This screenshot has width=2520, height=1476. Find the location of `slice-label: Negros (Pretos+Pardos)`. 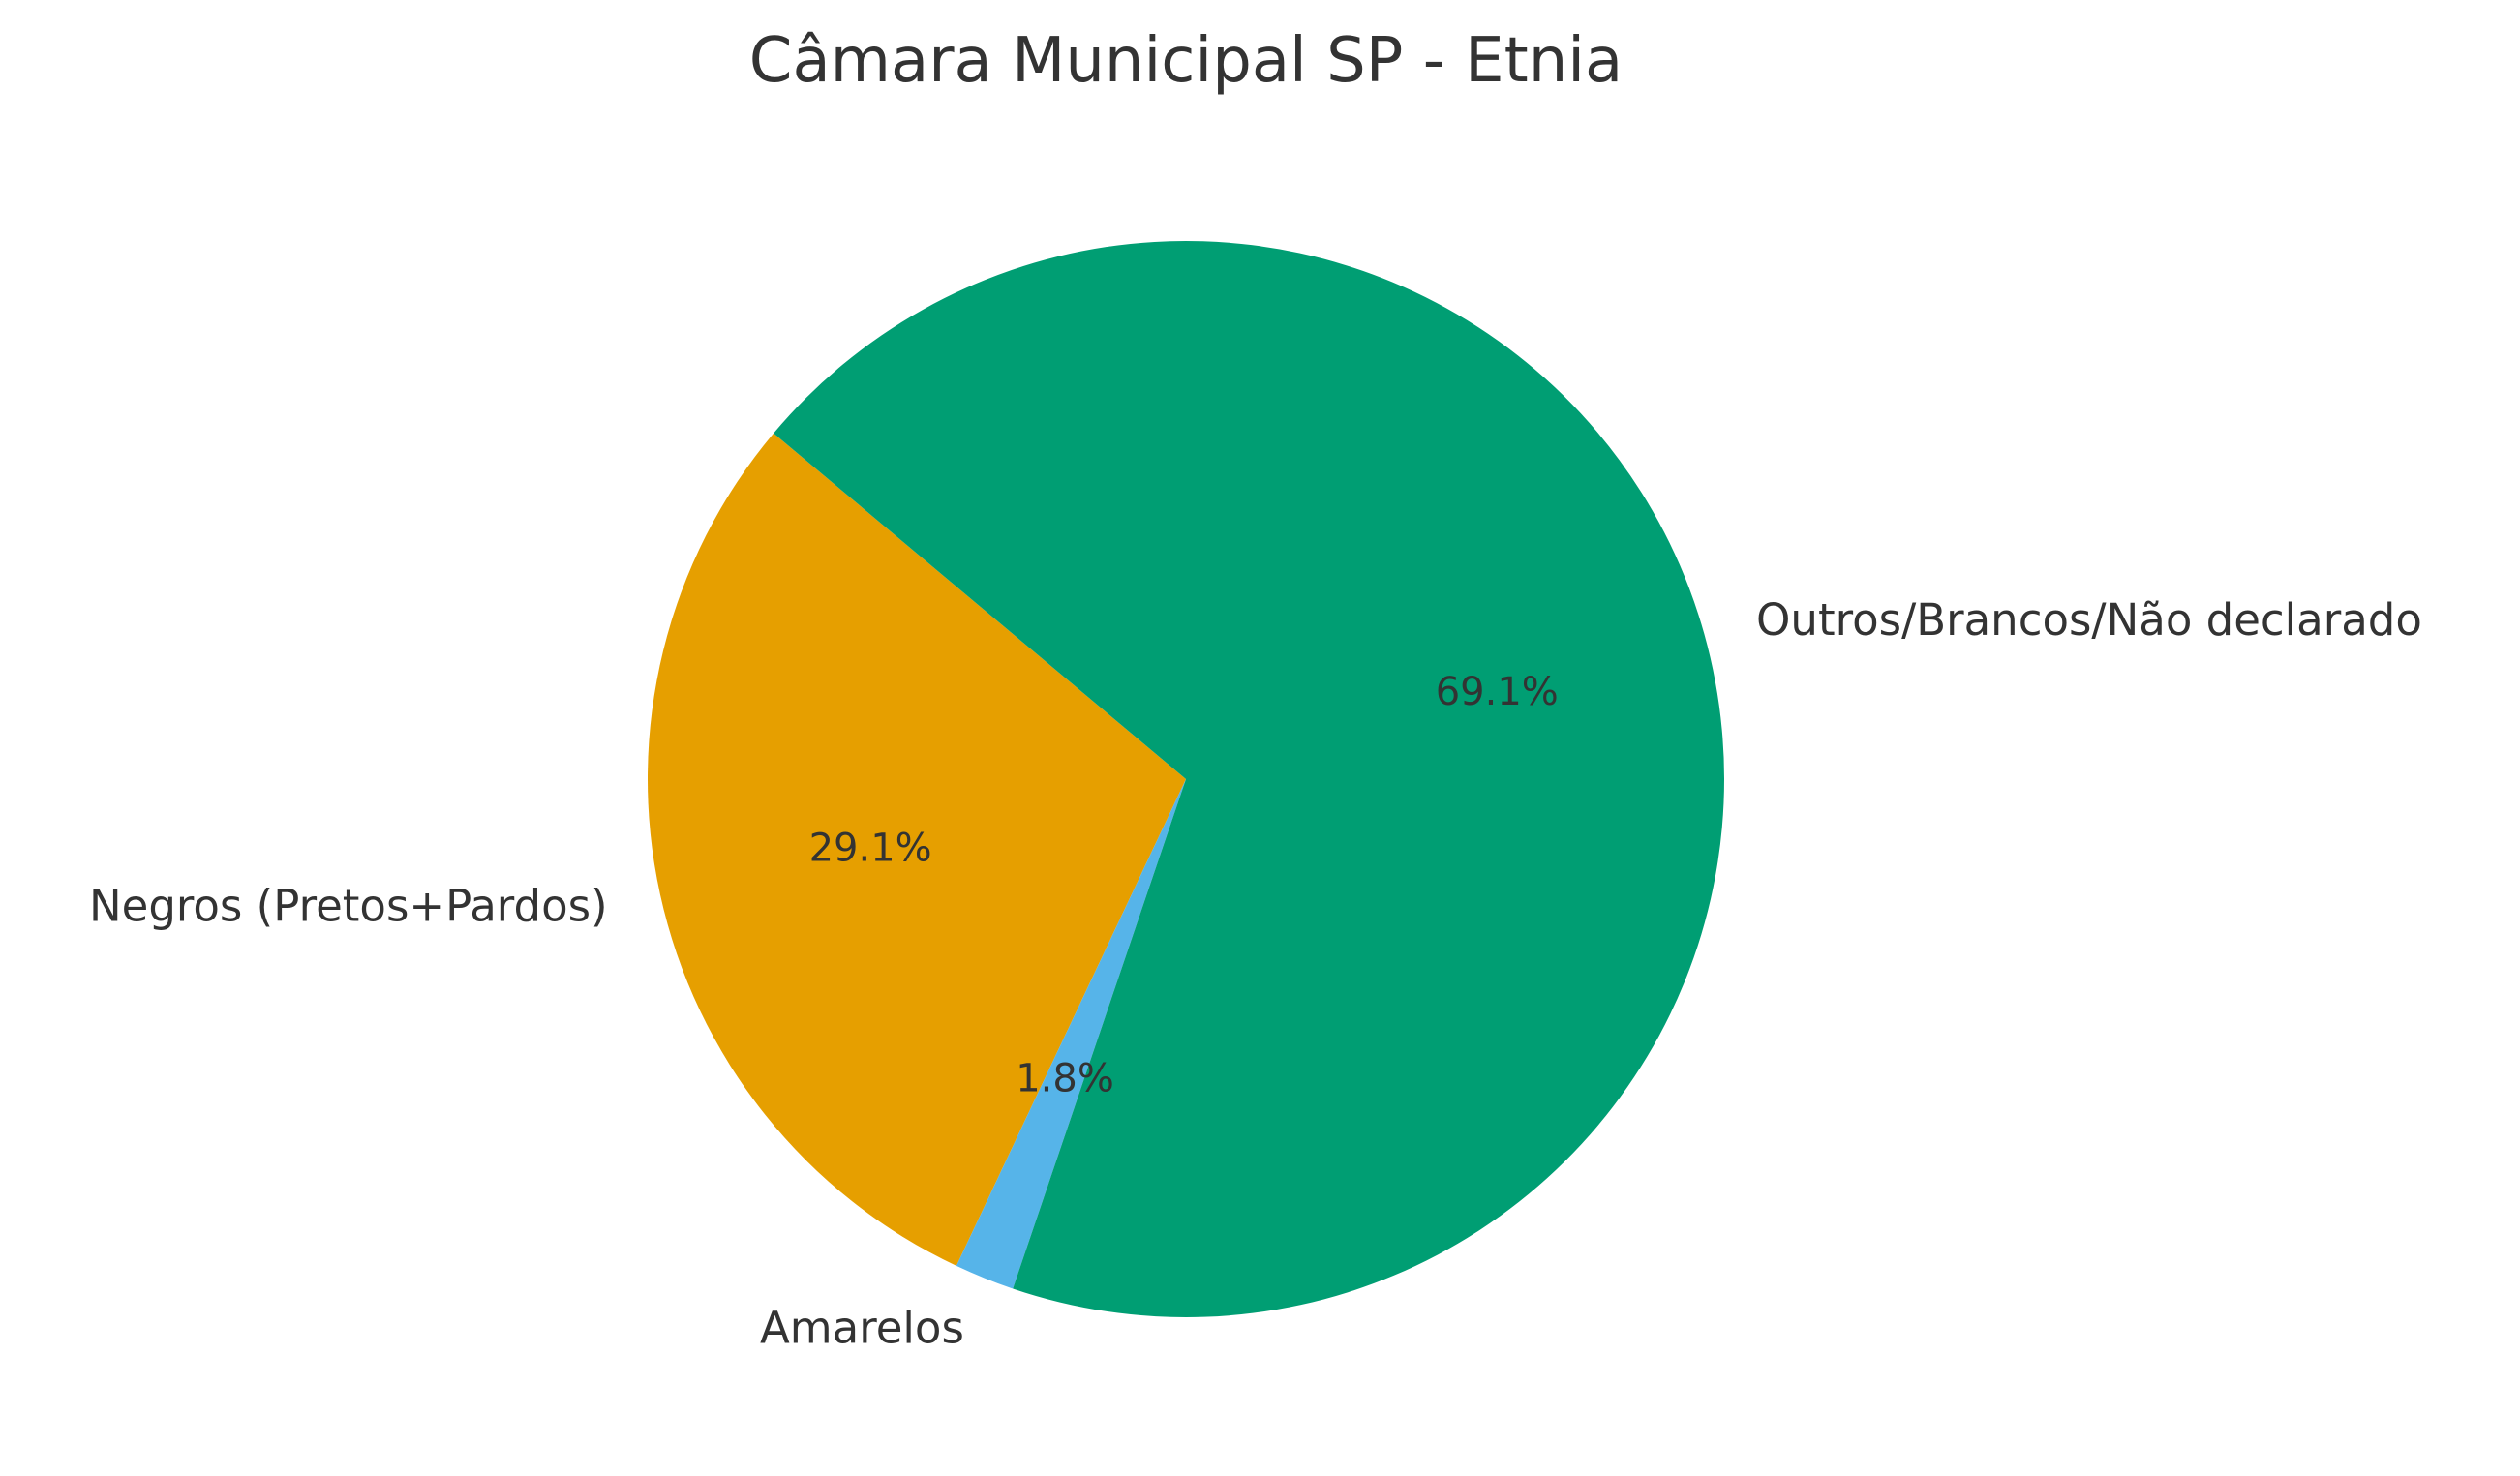

slice-label: Negros (Pretos+Pardos) is located at coordinates (348, 906).